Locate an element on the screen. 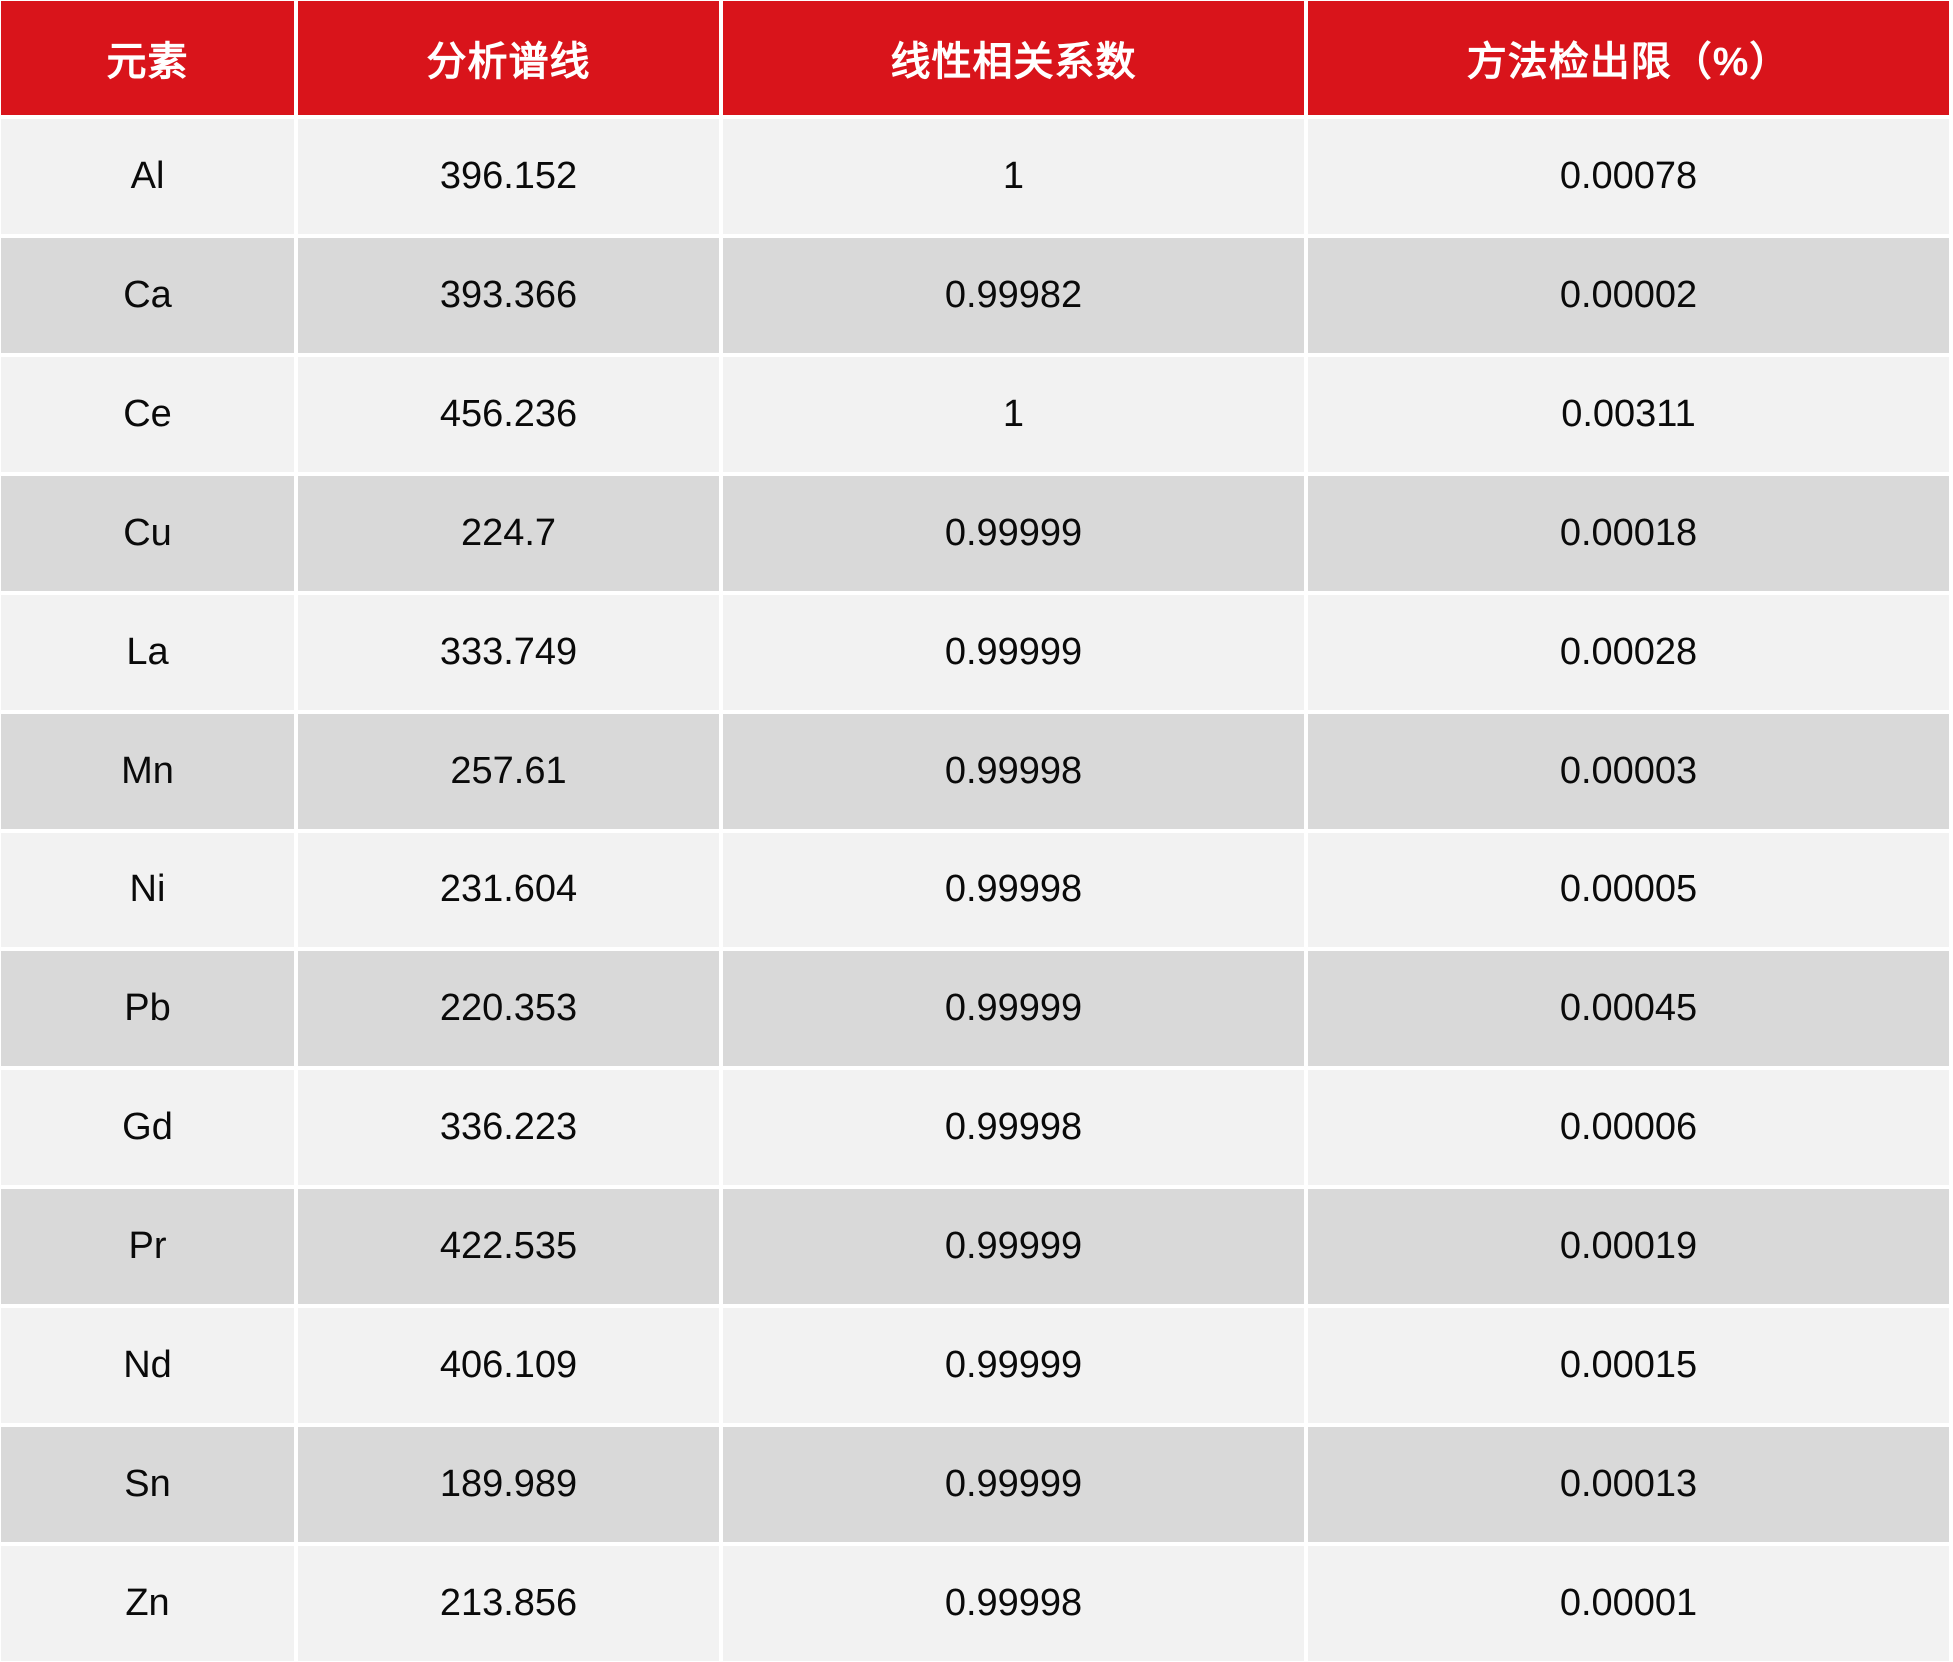 Image resolution: width=1953 pixels, height=1662 pixels. cell-element: La is located at coordinates (147, 652).